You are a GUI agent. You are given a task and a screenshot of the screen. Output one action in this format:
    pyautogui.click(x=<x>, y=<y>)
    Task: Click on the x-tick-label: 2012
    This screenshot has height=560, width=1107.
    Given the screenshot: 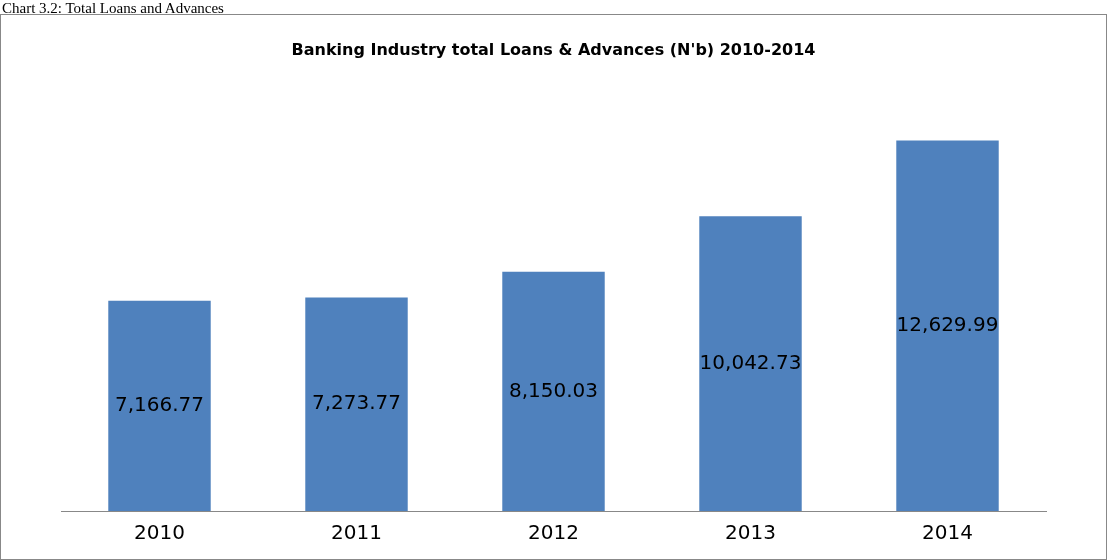 What is the action you would take?
    pyautogui.click(x=553, y=532)
    